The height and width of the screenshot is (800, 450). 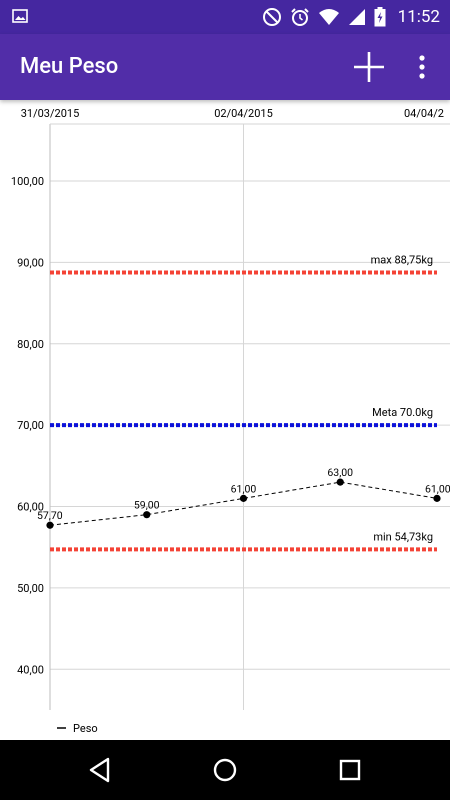 I want to click on back-icon, so click(x=100, y=770).